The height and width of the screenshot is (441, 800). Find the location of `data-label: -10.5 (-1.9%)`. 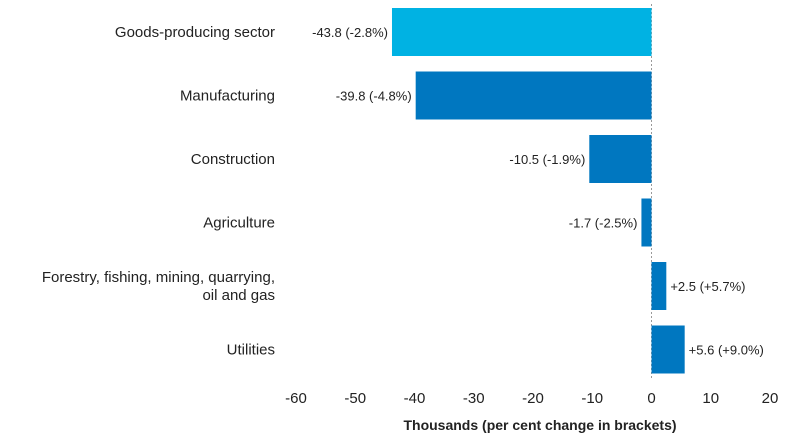

data-label: -10.5 (-1.9%) is located at coordinates (547, 159).